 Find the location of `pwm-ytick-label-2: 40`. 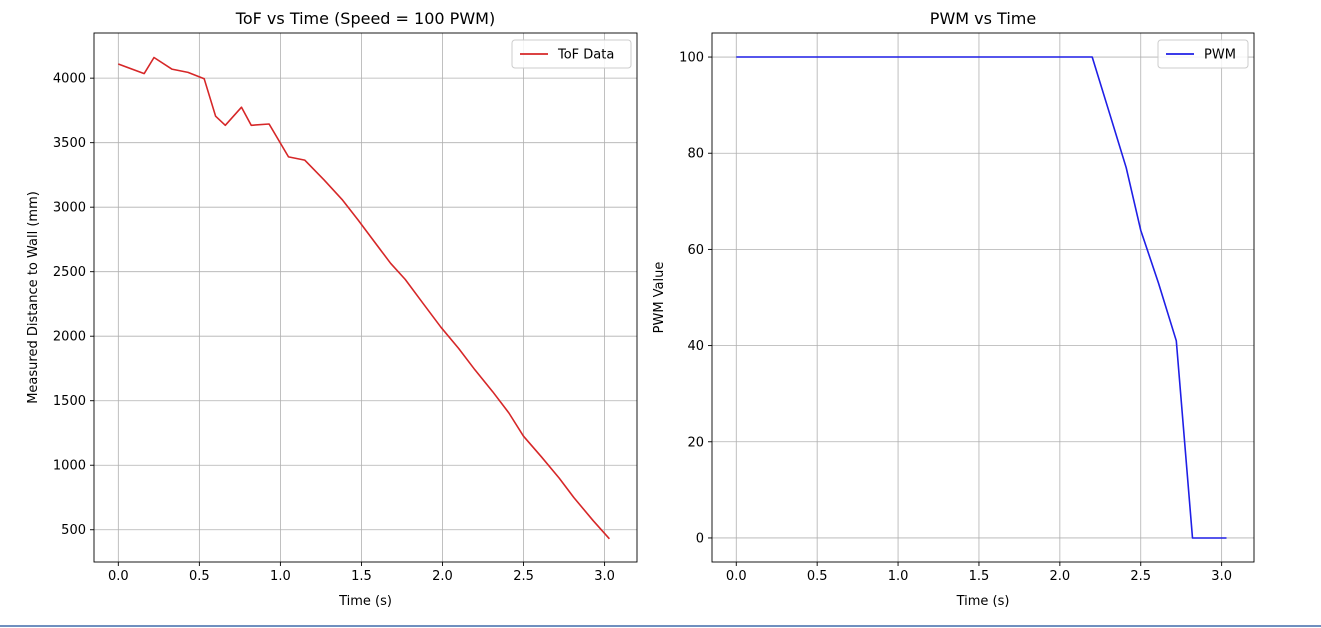

pwm-ytick-label-2: 40 is located at coordinates (695, 346).